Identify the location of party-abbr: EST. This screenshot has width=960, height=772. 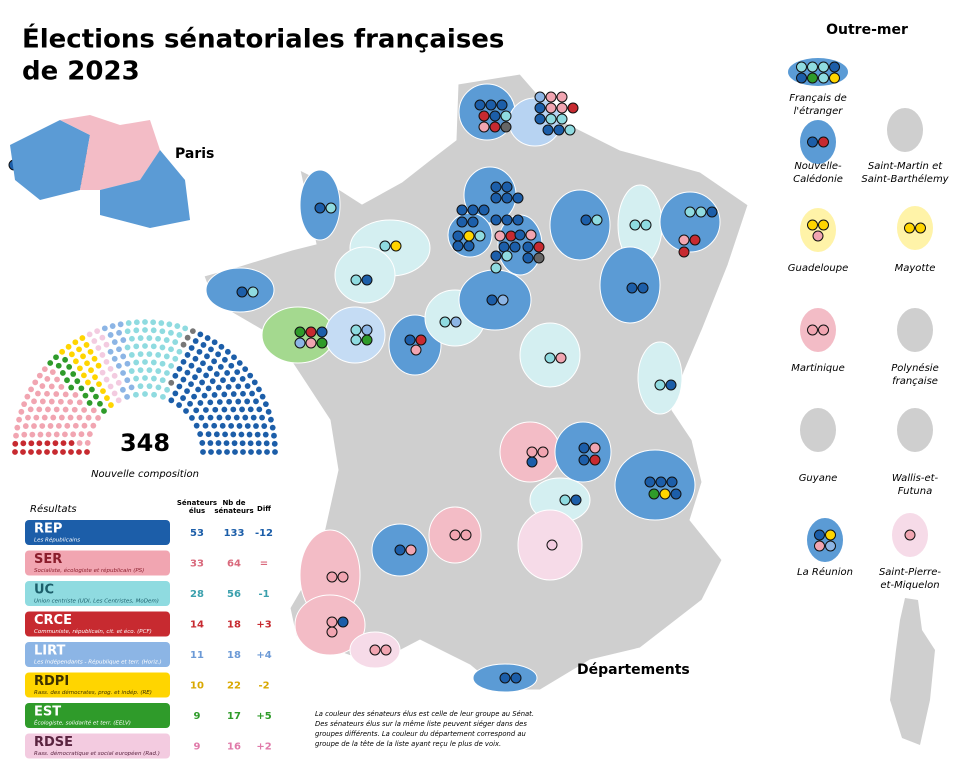
(47, 712).